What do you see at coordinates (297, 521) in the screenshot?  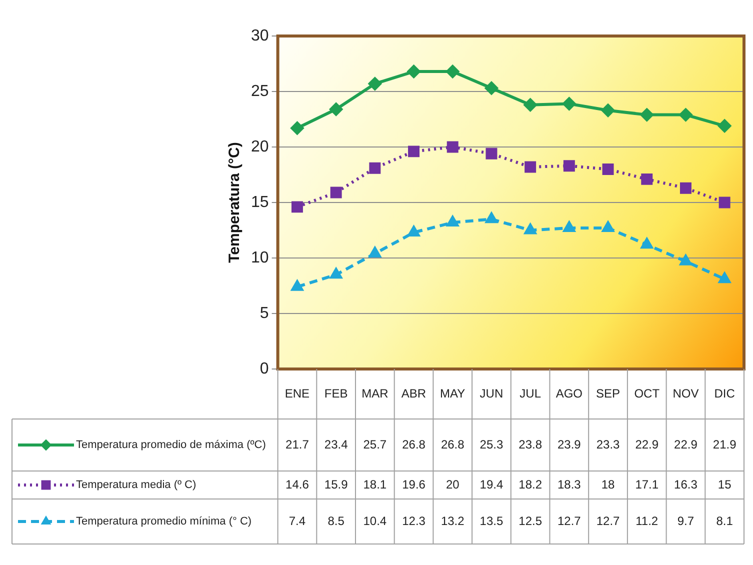 I see `data-label: 7.4` at bounding box center [297, 521].